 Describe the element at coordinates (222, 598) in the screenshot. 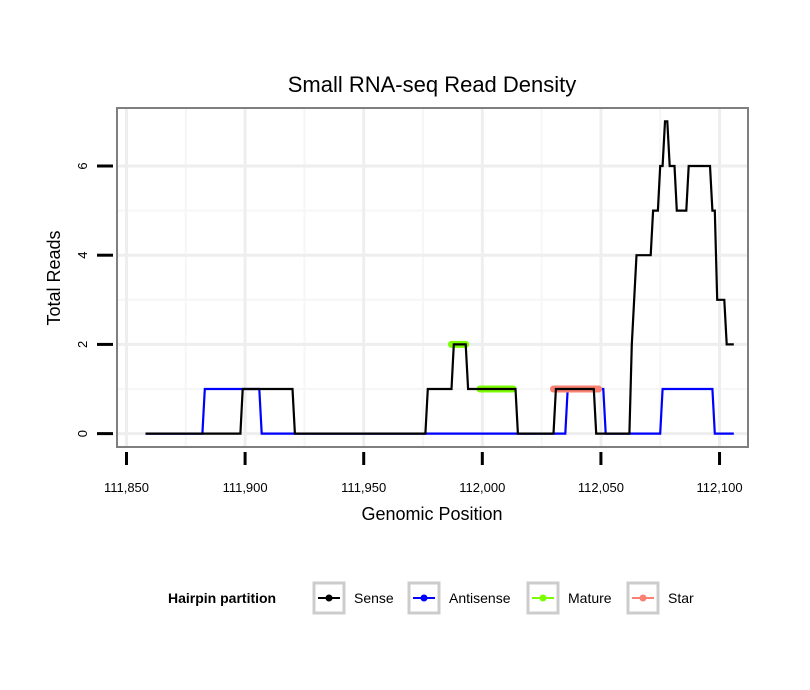

I see `legend-title: Hairpin partition` at that location.